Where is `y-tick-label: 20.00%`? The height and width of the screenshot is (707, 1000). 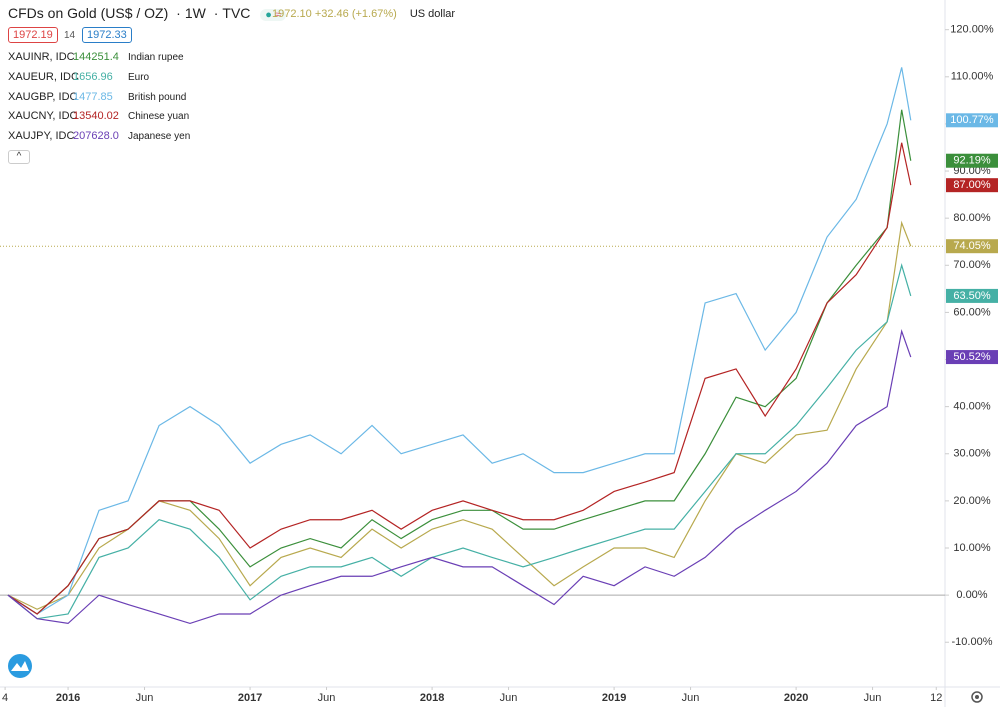
y-tick-label: 20.00% is located at coordinates (972, 501).